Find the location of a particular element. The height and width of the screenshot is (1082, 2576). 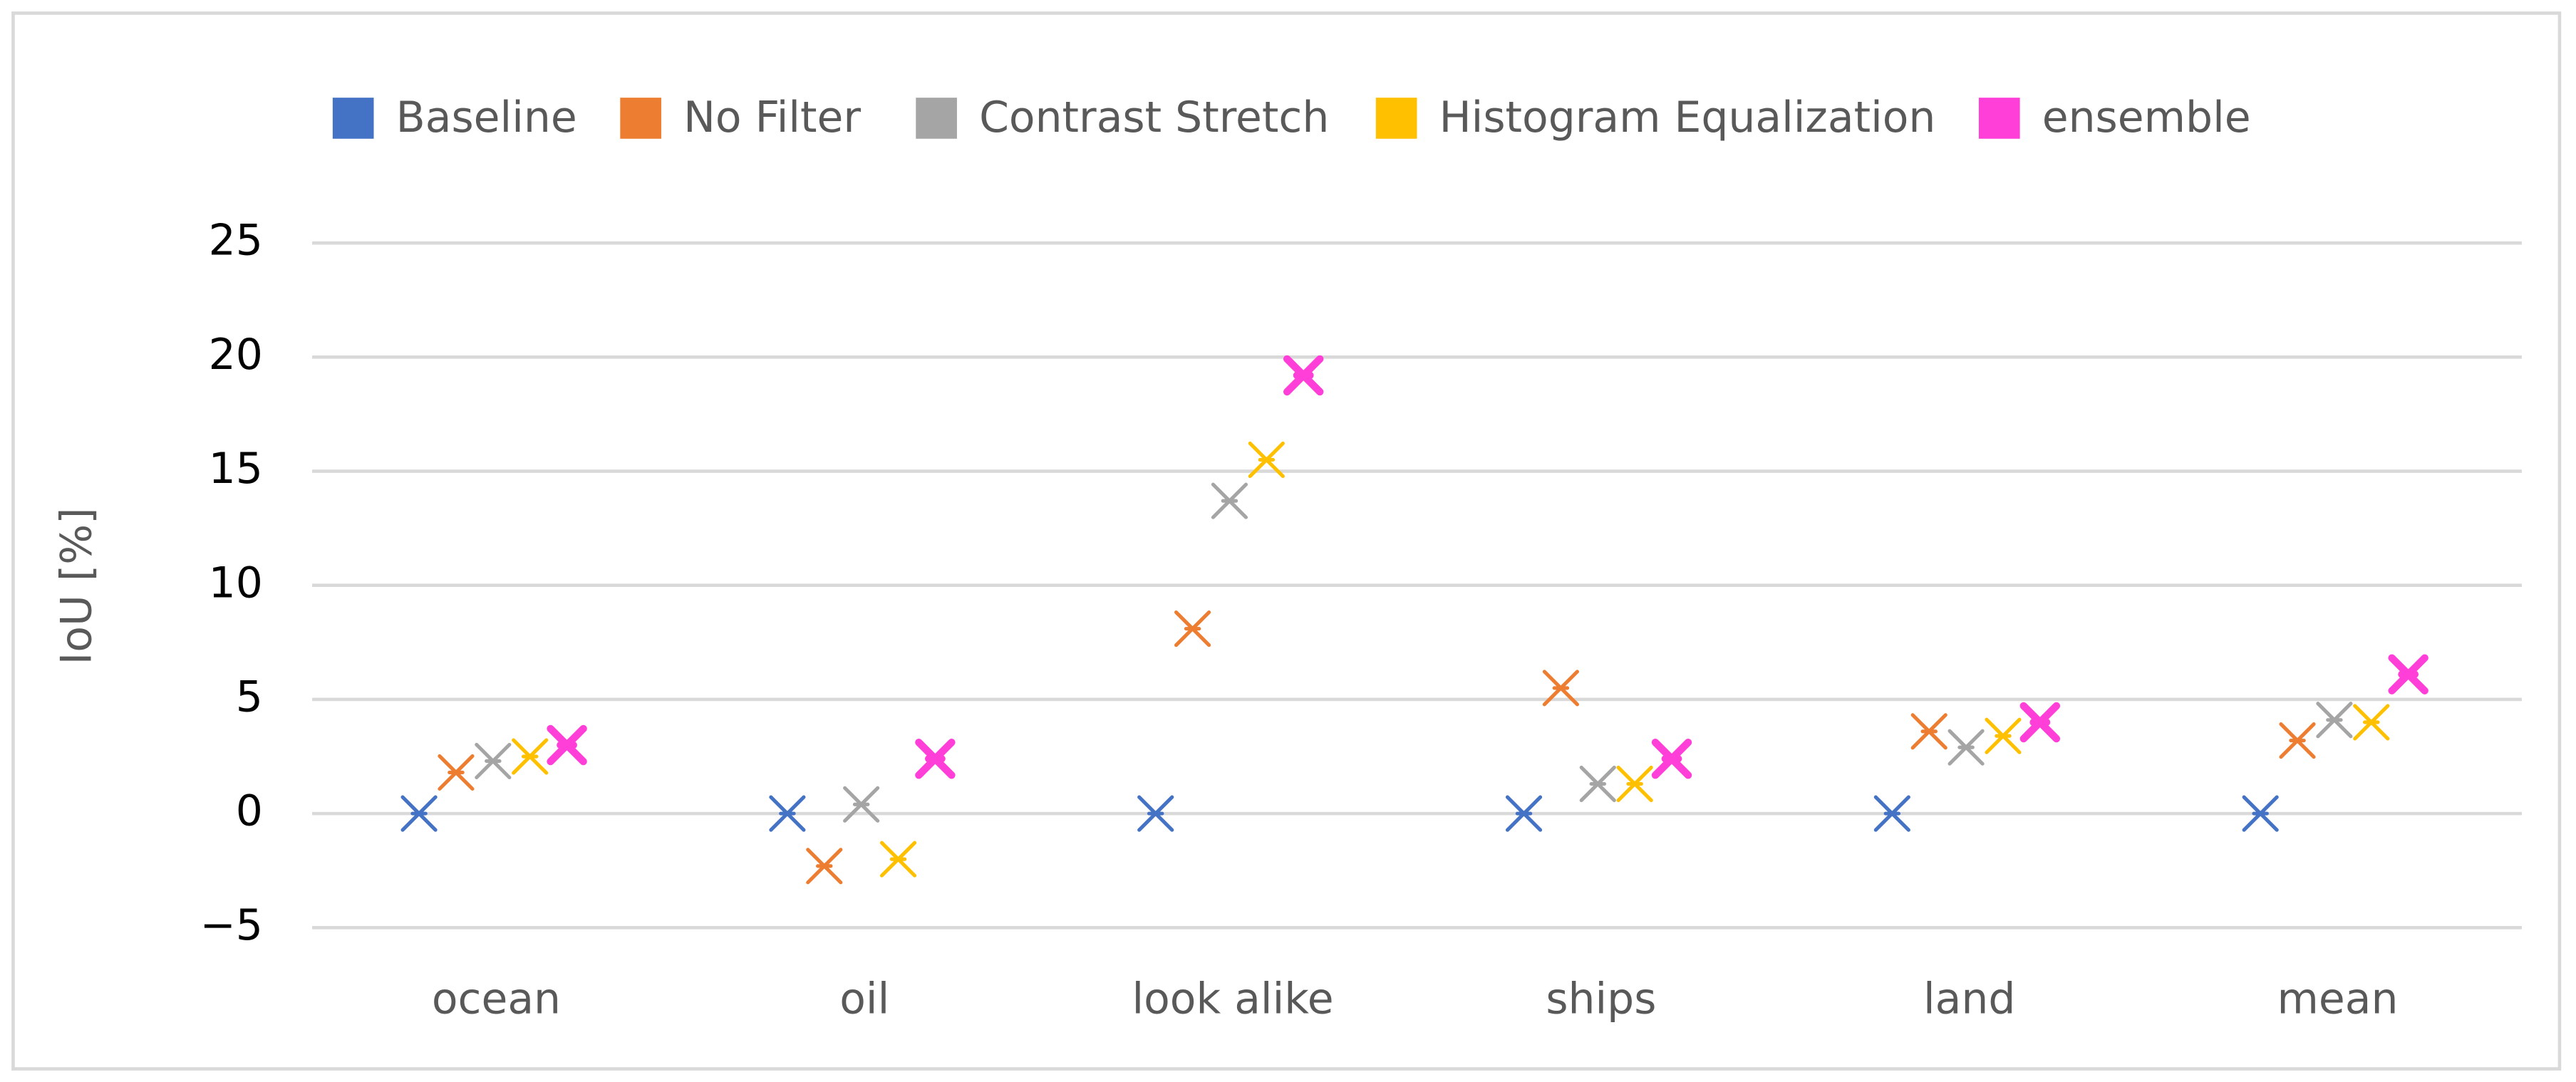

x-tick-label: land is located at coordinates (1969, 999).